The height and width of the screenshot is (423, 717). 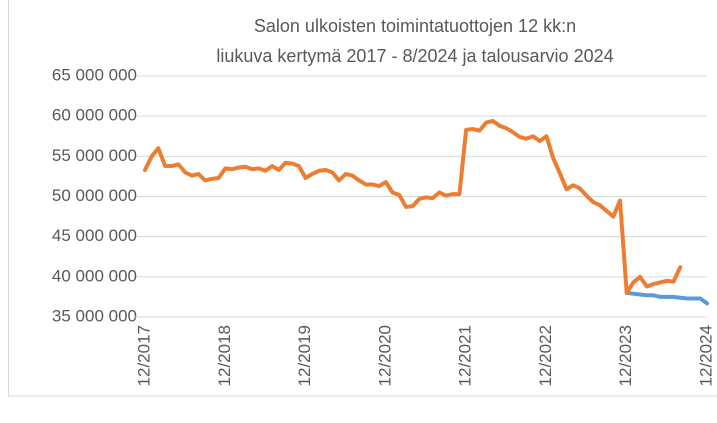 What do you see at coordinates (94, 275) in the screenshot?
I see `y-tick-label: 40 000 000` at bounding box center [94, 275].